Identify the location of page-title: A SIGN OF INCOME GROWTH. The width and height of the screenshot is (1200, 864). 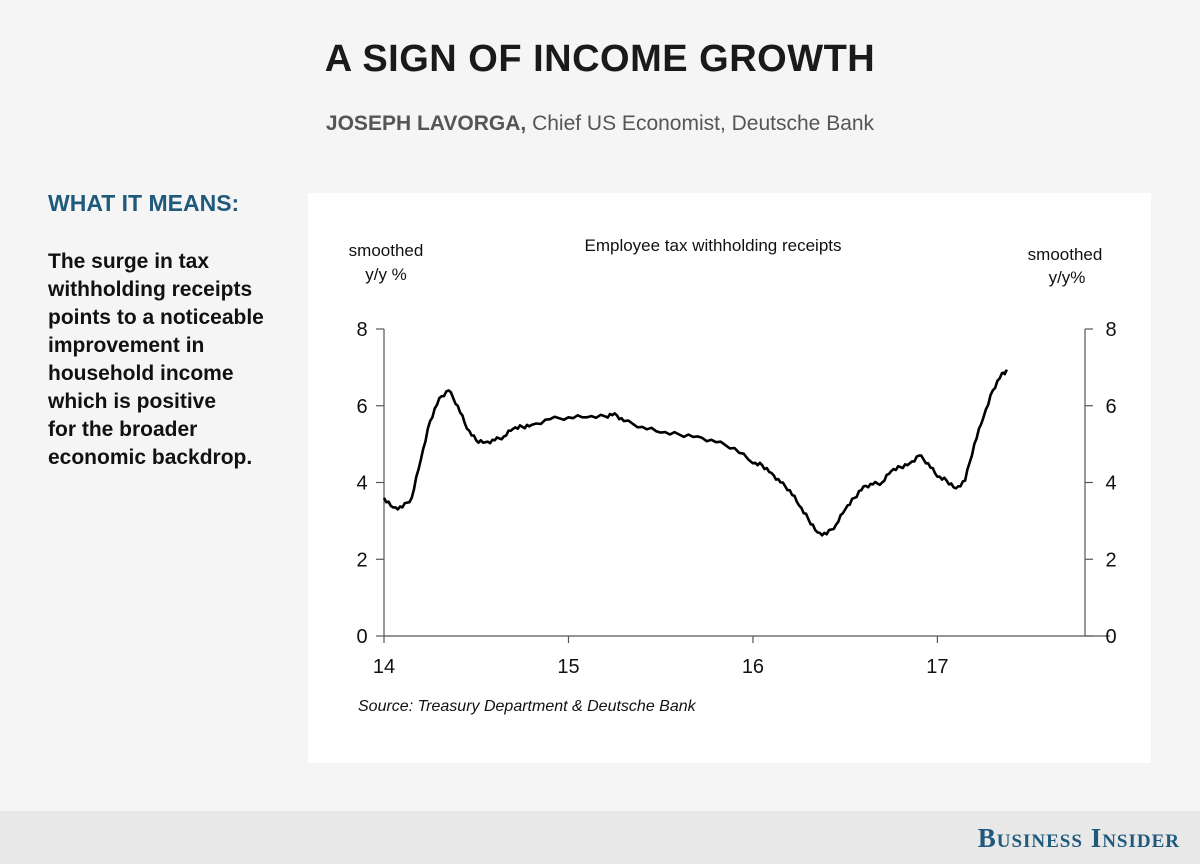
(600, 59).